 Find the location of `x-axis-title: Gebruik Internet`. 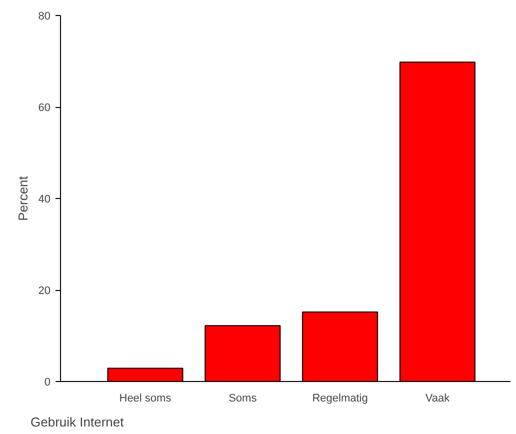

x-axis-title: Gebruik Internet is located at coordinates (77, 422).